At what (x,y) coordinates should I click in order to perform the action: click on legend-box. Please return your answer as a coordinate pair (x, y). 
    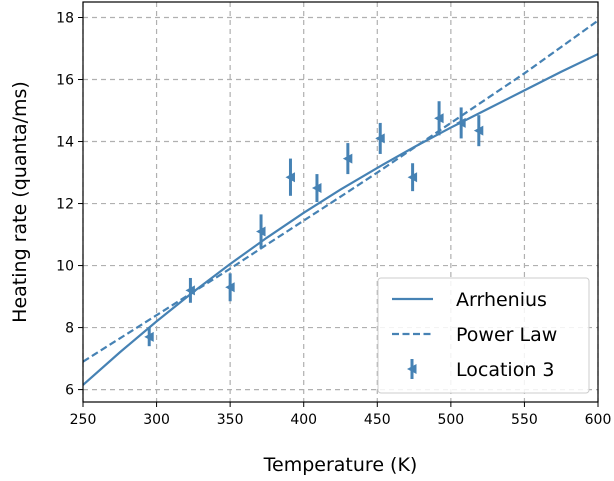
    Looking at the image, I should click on (483, 335).